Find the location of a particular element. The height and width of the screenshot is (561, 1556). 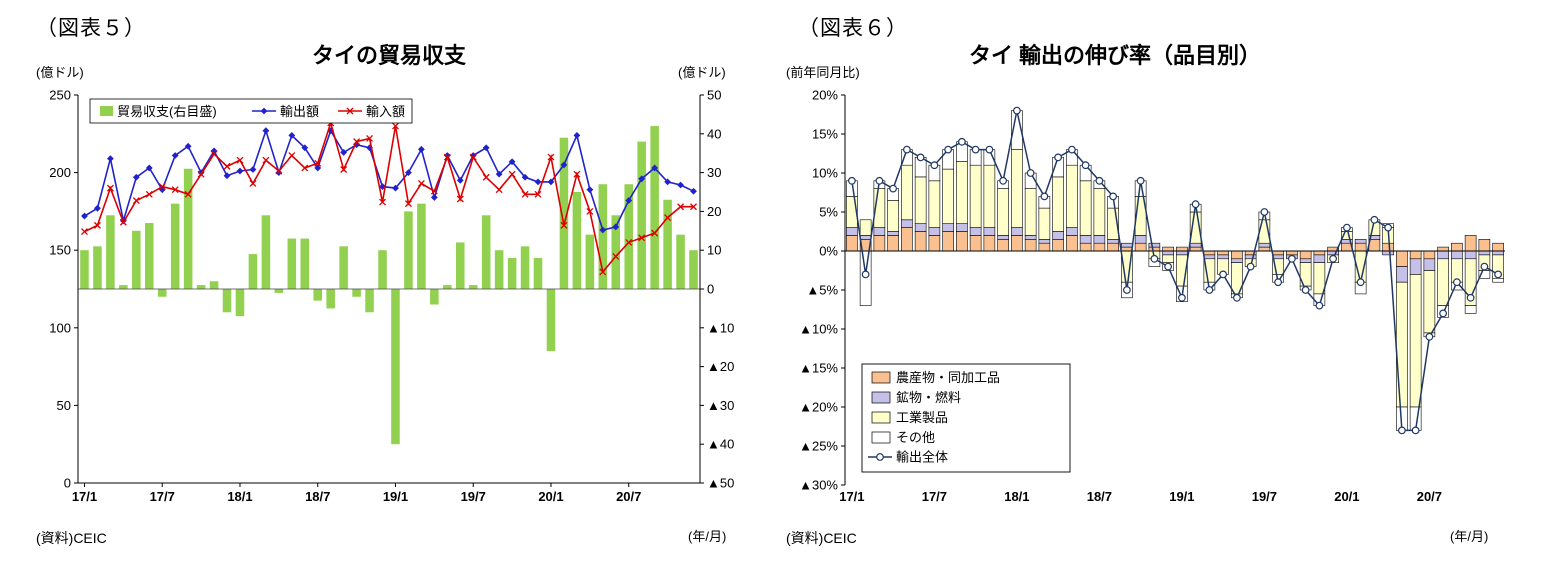

svg-text: 農産物・同加工品 is located at coordinates (948, 377).